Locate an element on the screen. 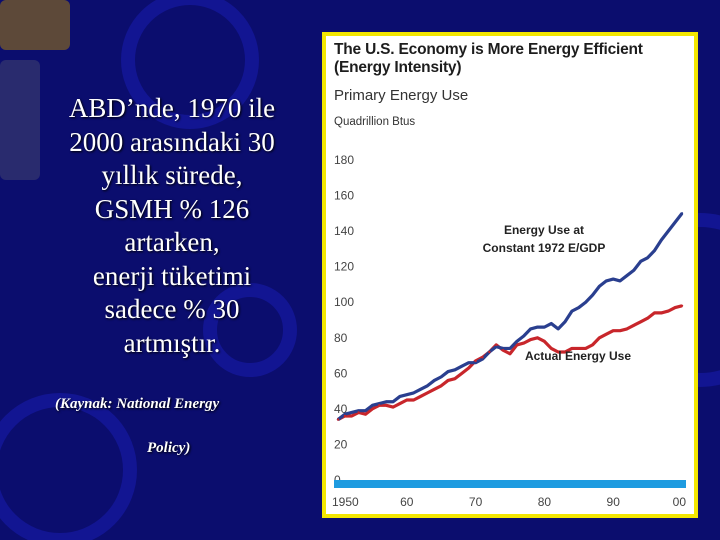 The height and width of the screenshot is (540, 720). body-line-7: sadece % 30 is located at coordinates (172, 309).